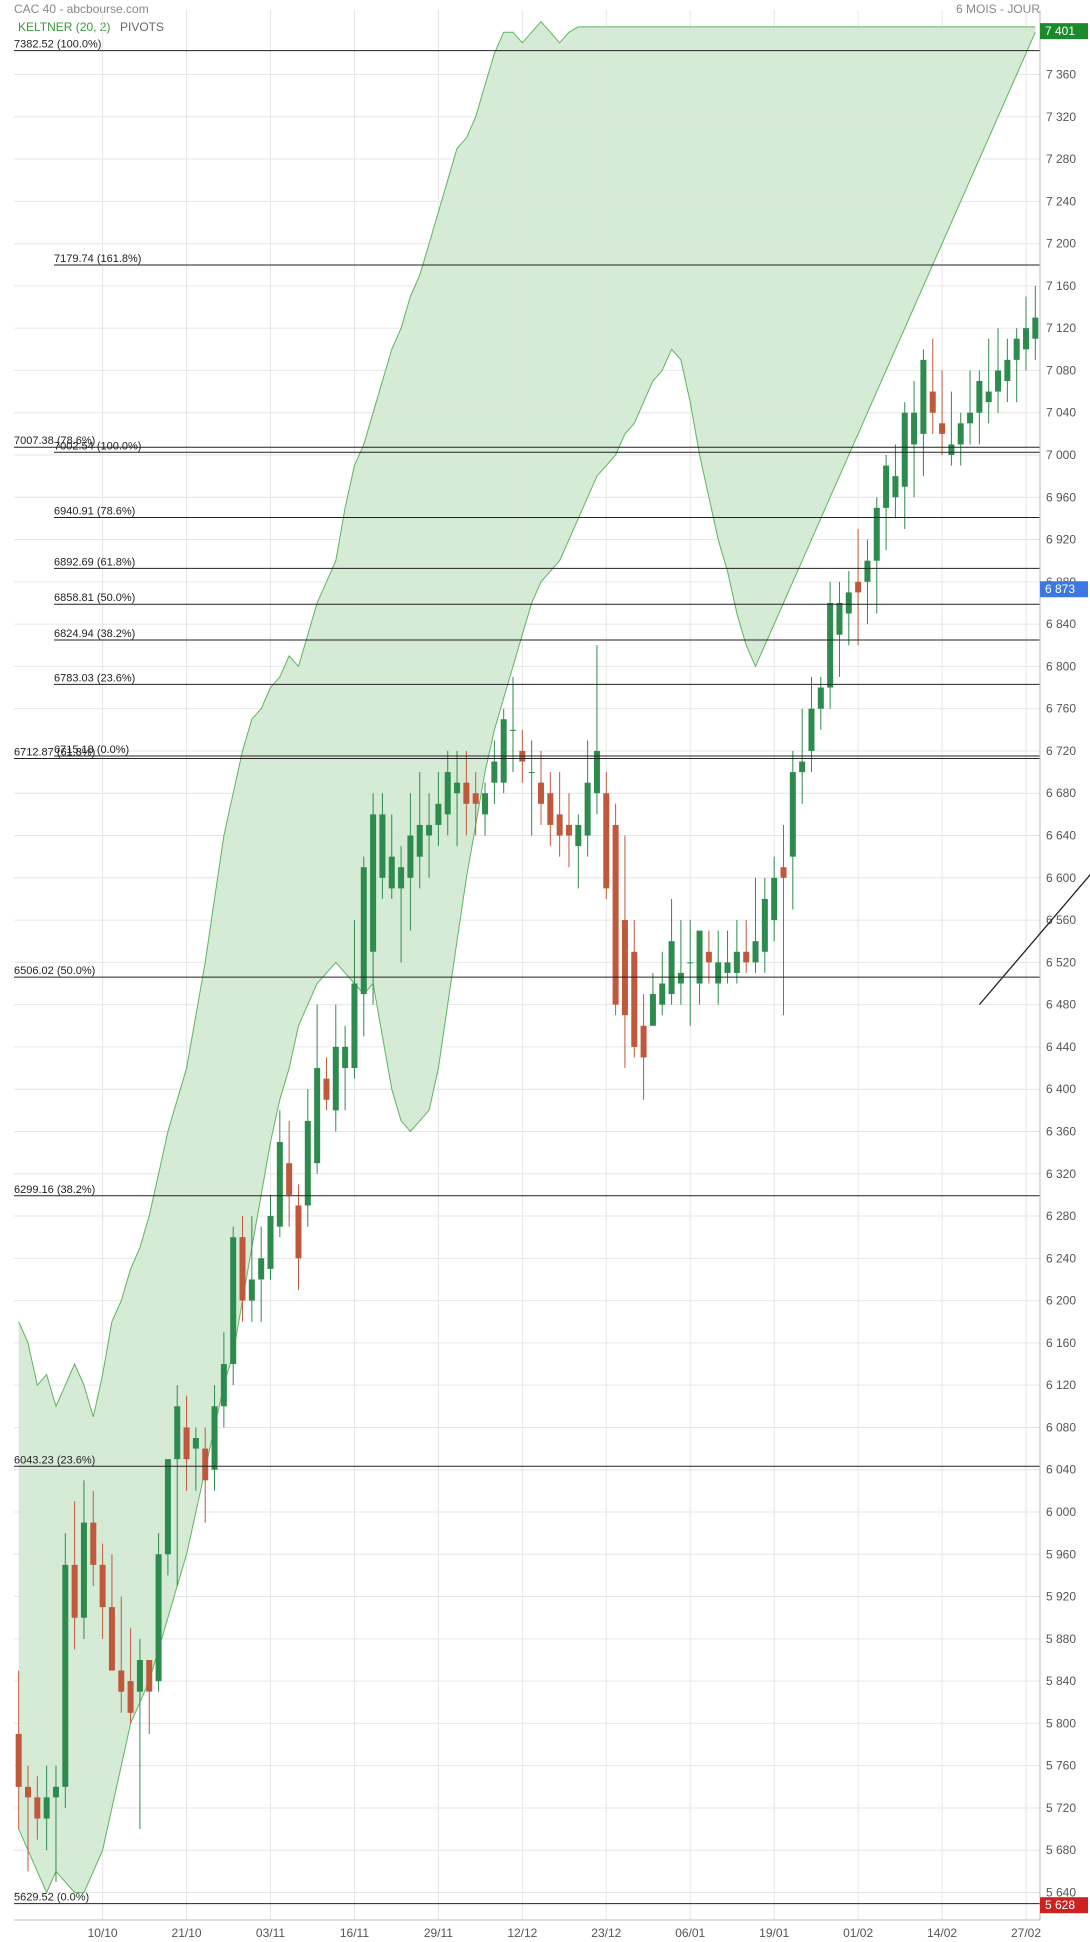 The width and height of the screenshot is (1090, 1942). Describe the element at coordinates (1061, 1174) in the screenshot. I see `y-tick-label: 6 320` at that location.